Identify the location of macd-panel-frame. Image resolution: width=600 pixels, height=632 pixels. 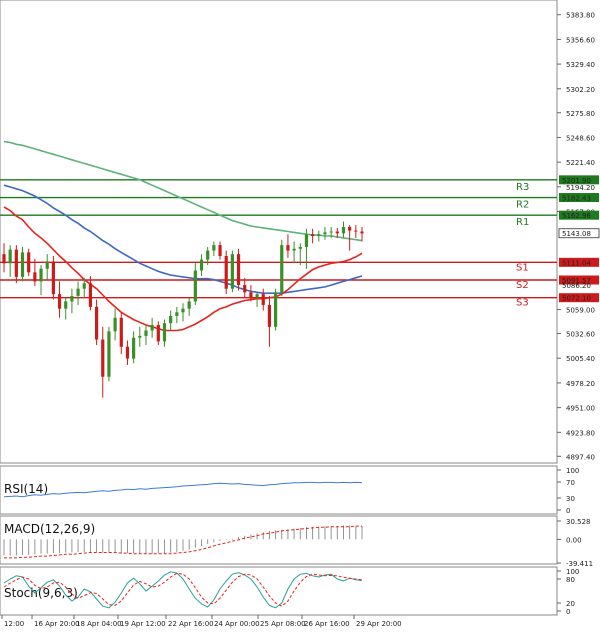
(279, 540).